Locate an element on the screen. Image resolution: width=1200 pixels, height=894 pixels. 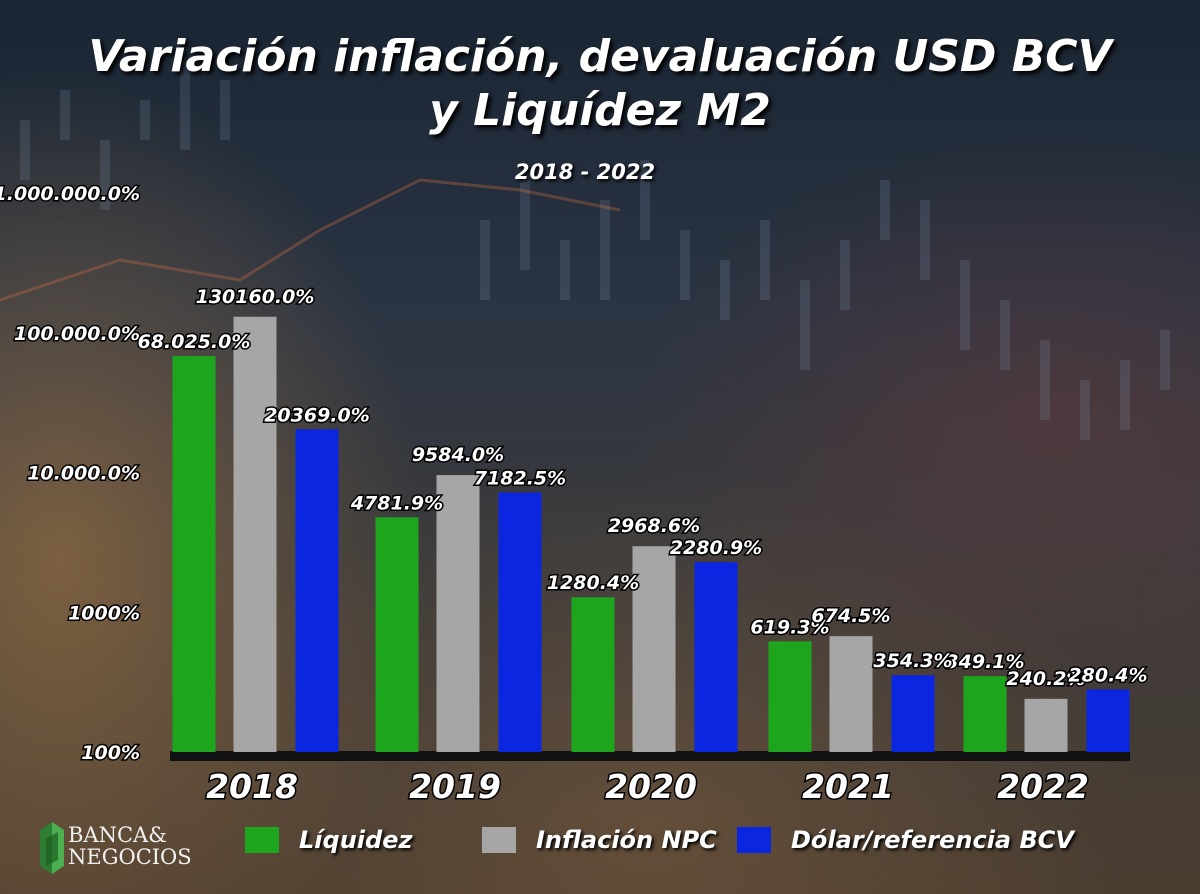
y-tick-label: 1.000.000.0% is located at coordinates (70, 194).